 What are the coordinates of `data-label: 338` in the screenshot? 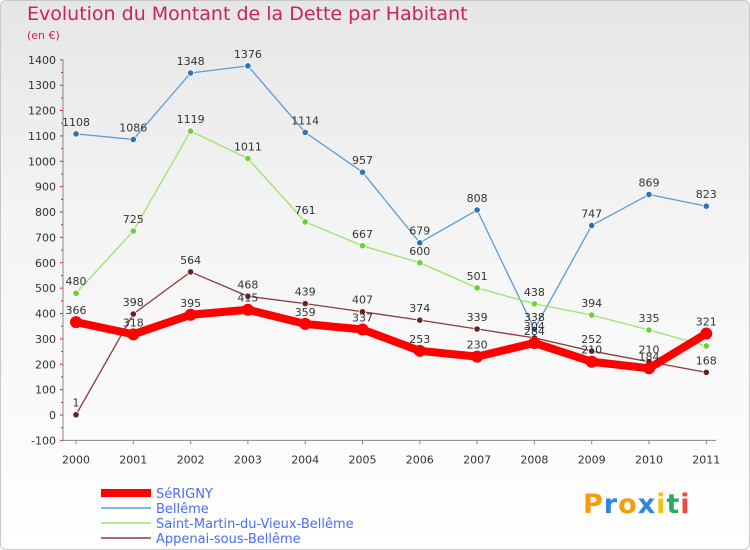 It's located at (534, 317).